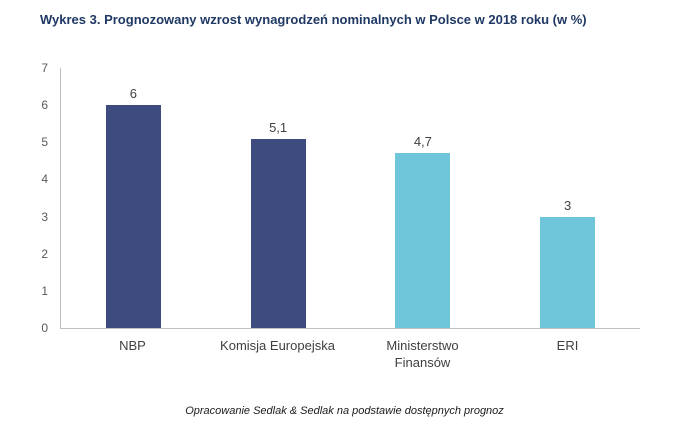  Describe the element at coordinates (422, 142) in the screenshot. I see `bar-value-label: 4,7` at that location.